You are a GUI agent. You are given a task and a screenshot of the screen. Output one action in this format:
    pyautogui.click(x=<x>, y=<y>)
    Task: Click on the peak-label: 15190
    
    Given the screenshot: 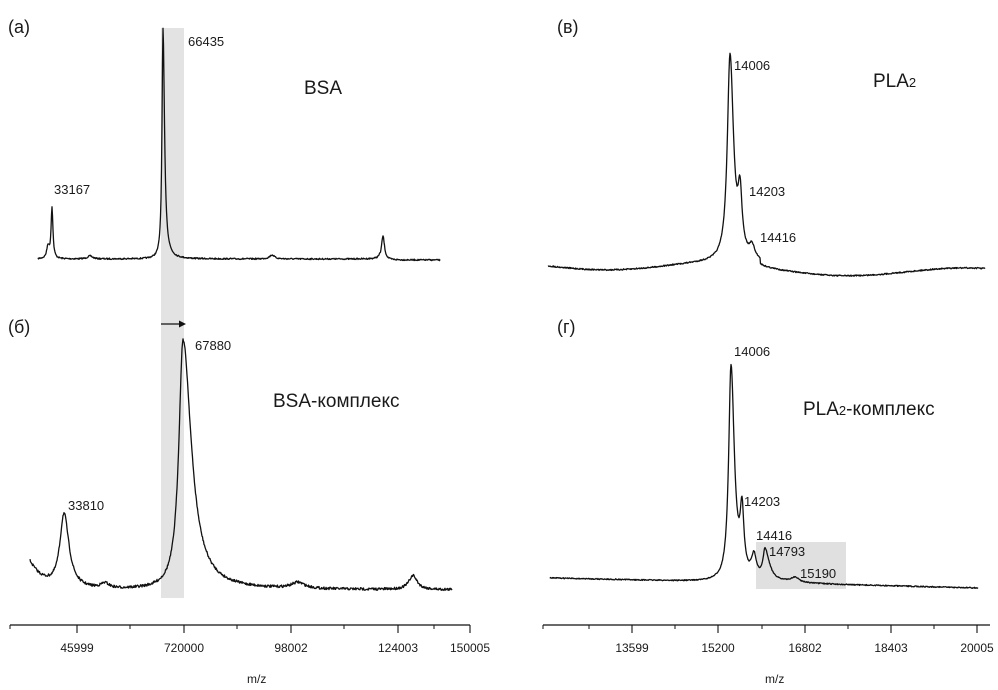 What is the action you would take?
    pyautogui.click(x=818, y=573)
    